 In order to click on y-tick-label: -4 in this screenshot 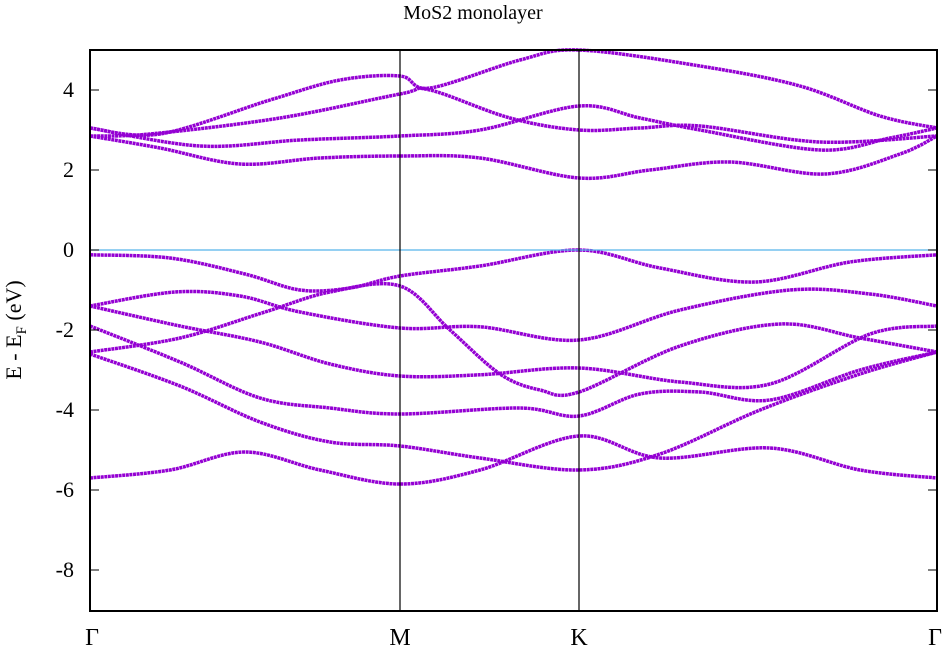, I will do `click(64, 409)`.